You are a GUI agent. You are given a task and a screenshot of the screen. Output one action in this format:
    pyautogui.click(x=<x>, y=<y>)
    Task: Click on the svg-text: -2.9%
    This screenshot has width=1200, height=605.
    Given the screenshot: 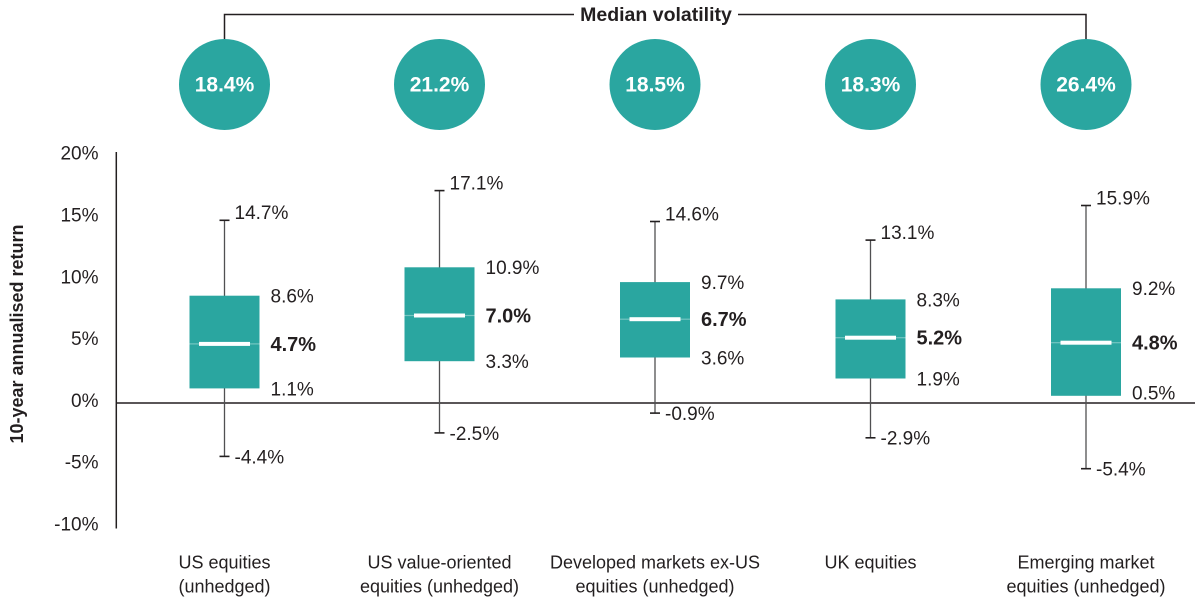 What is the action you would take?
    pyautogui.click(x=906, y=439)
    